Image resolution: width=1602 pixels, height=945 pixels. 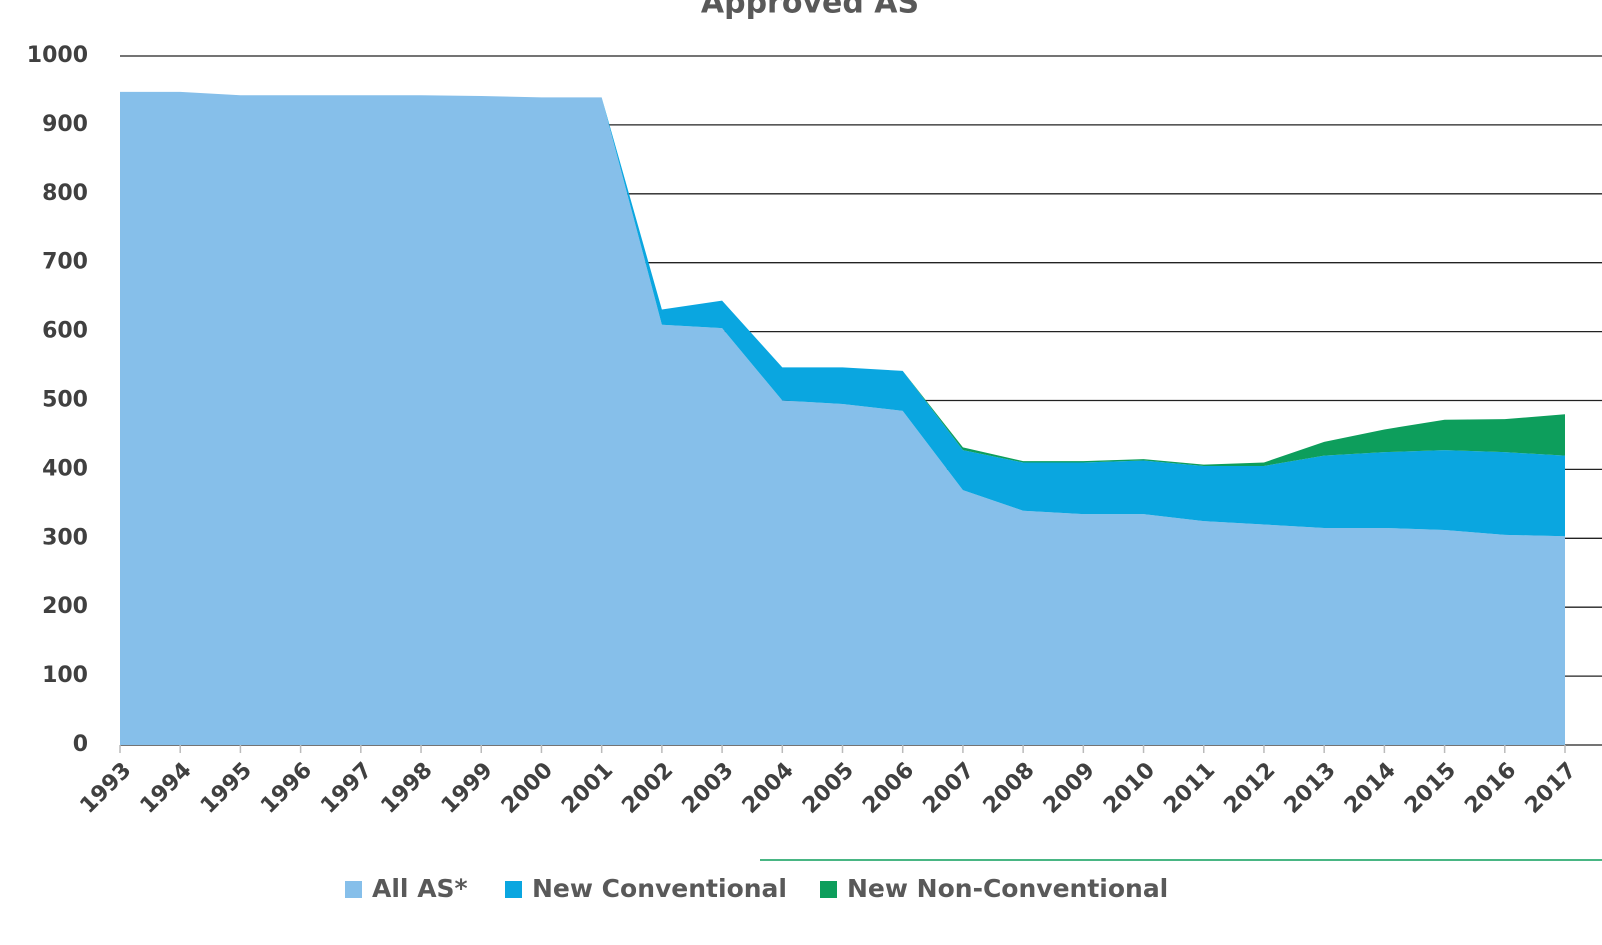 I want to click on legend-label: All AS*, so click(x=420, y=888).